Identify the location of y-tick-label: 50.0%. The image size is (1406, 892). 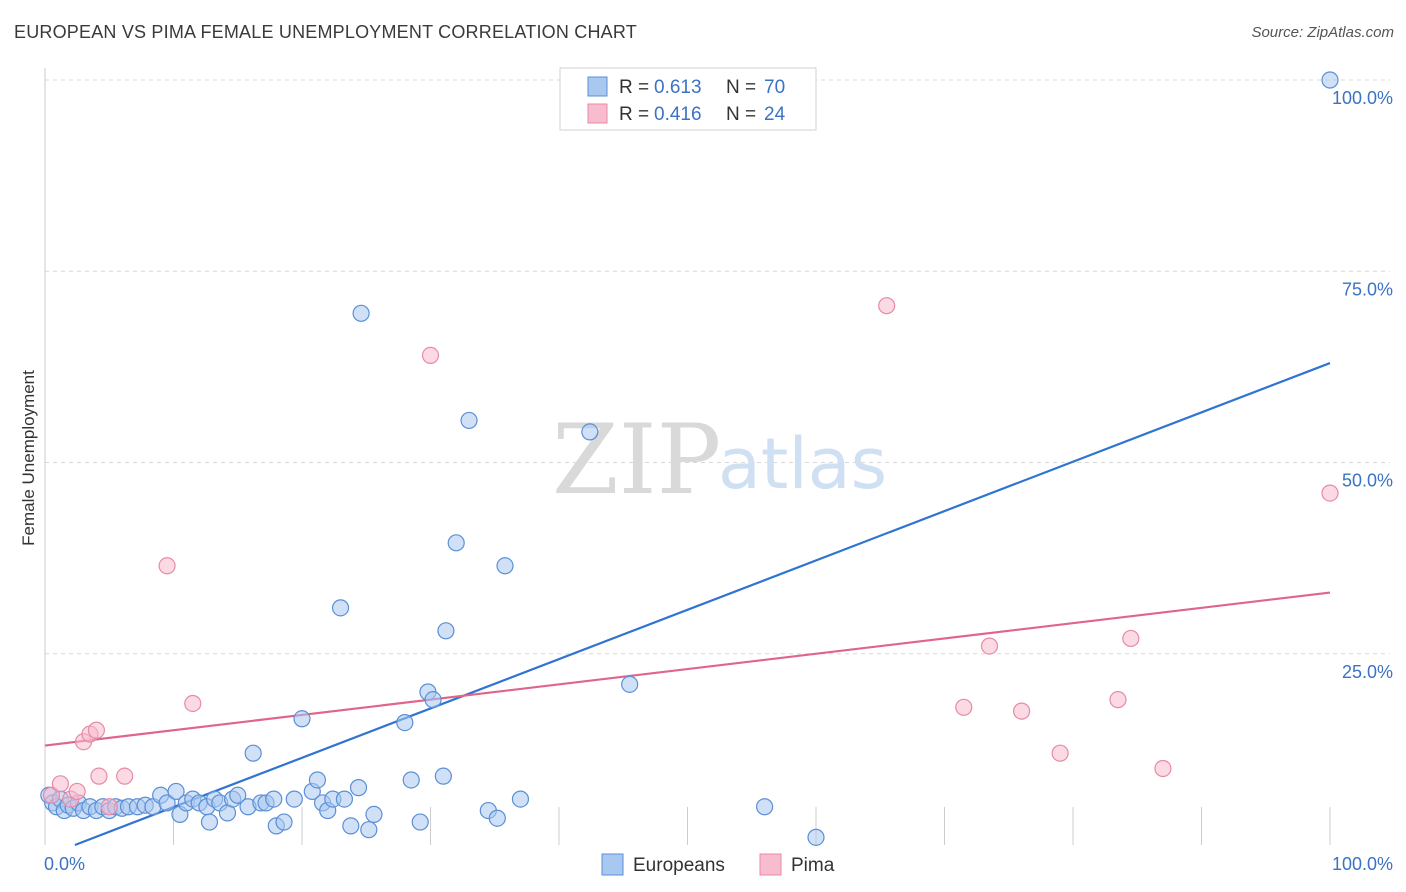
(1367, 481).